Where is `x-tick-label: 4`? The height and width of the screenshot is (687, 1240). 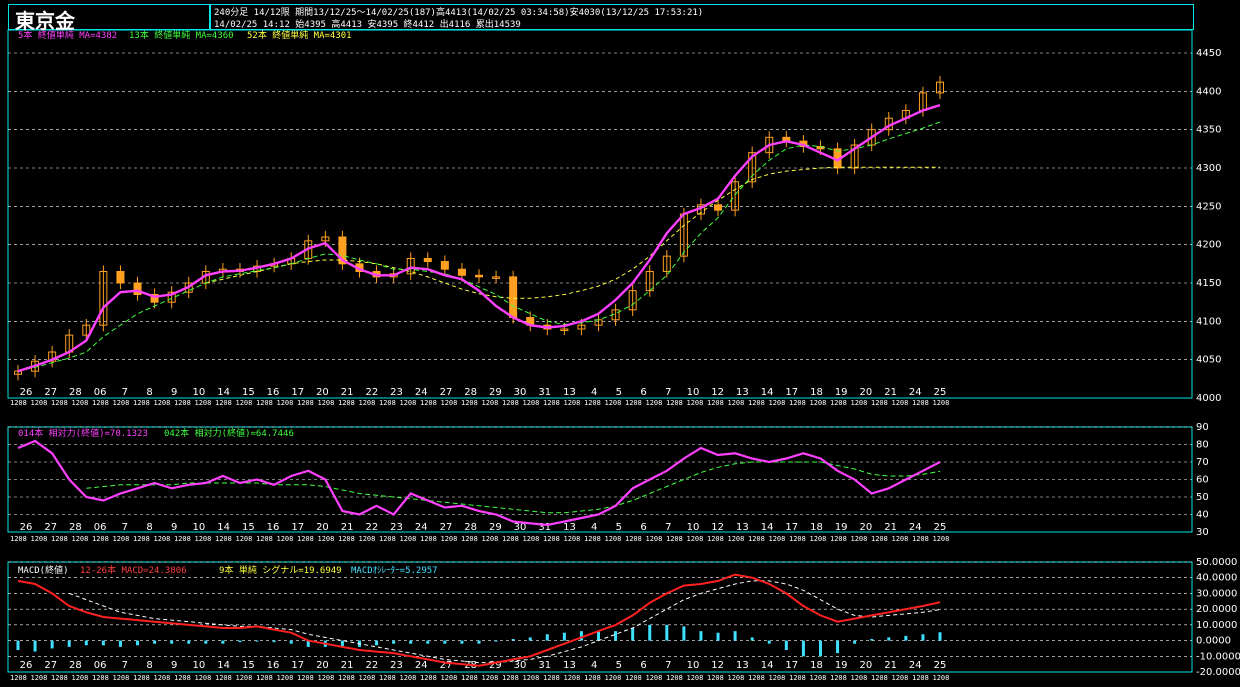
x-tick-label: 4 is located at coordinates (594, 665).